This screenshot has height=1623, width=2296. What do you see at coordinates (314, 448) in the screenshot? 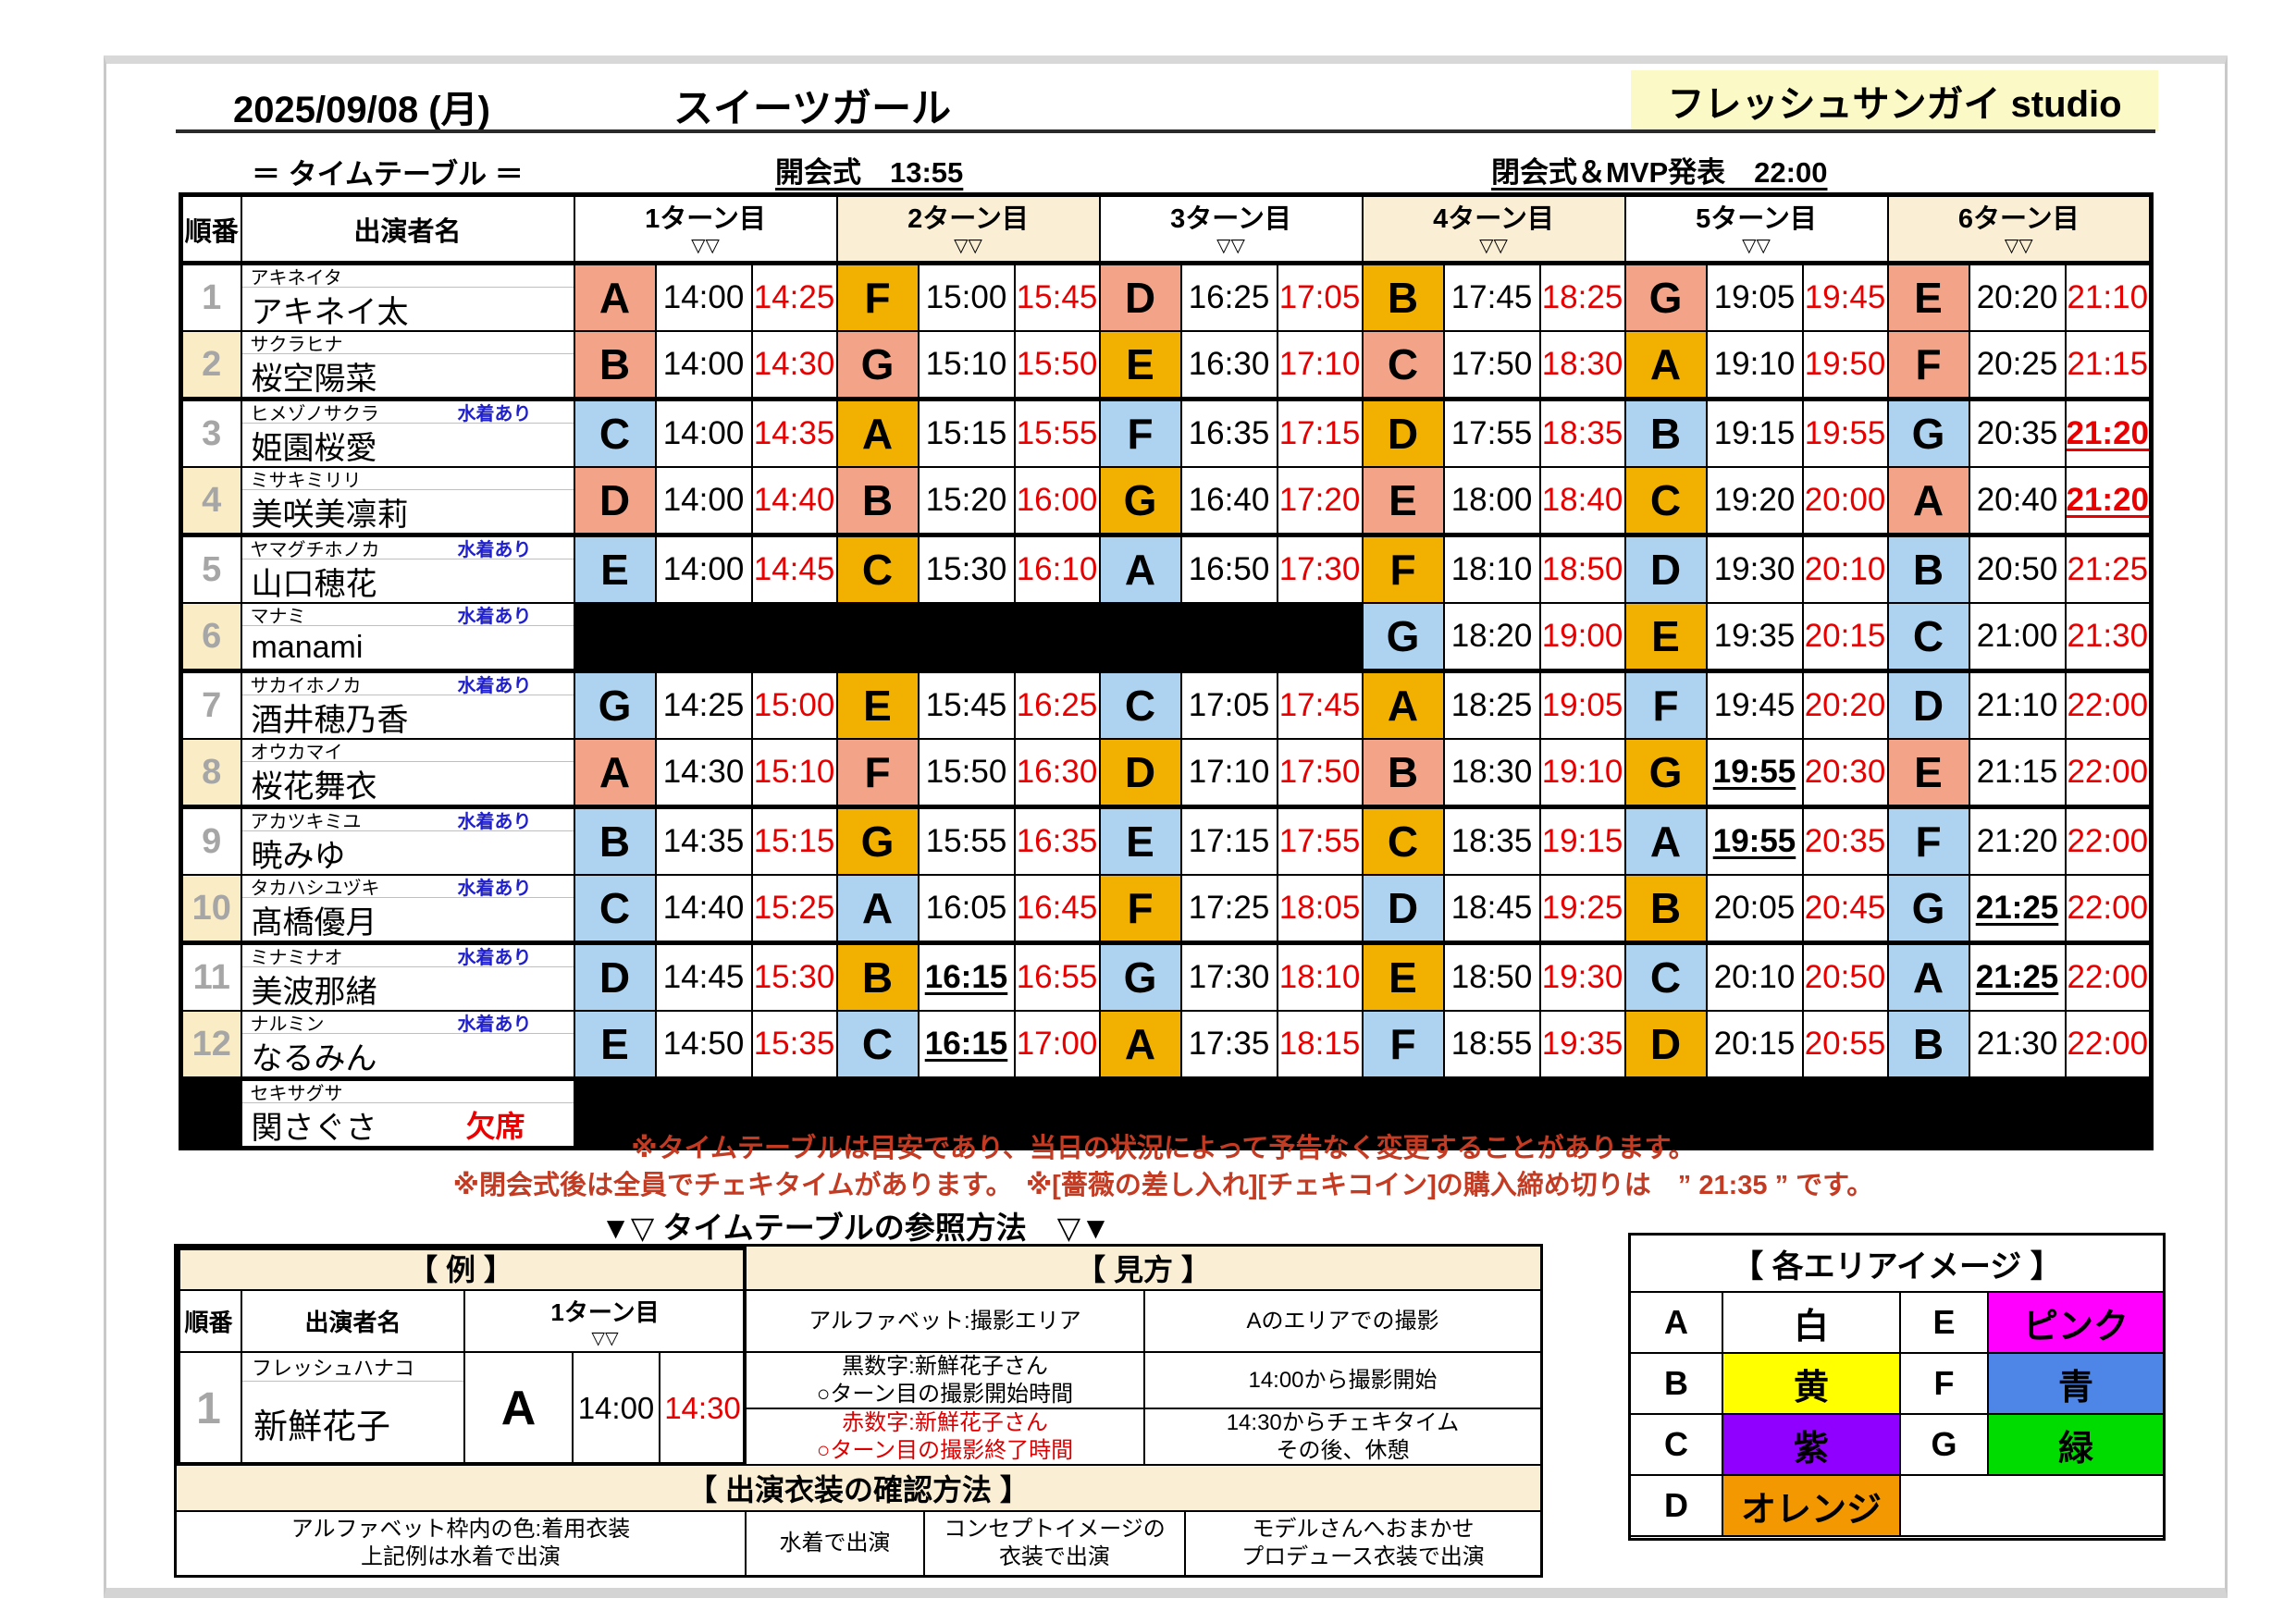
I see `performer-name: 姫園桜愛` at bounding box center [314, 448].